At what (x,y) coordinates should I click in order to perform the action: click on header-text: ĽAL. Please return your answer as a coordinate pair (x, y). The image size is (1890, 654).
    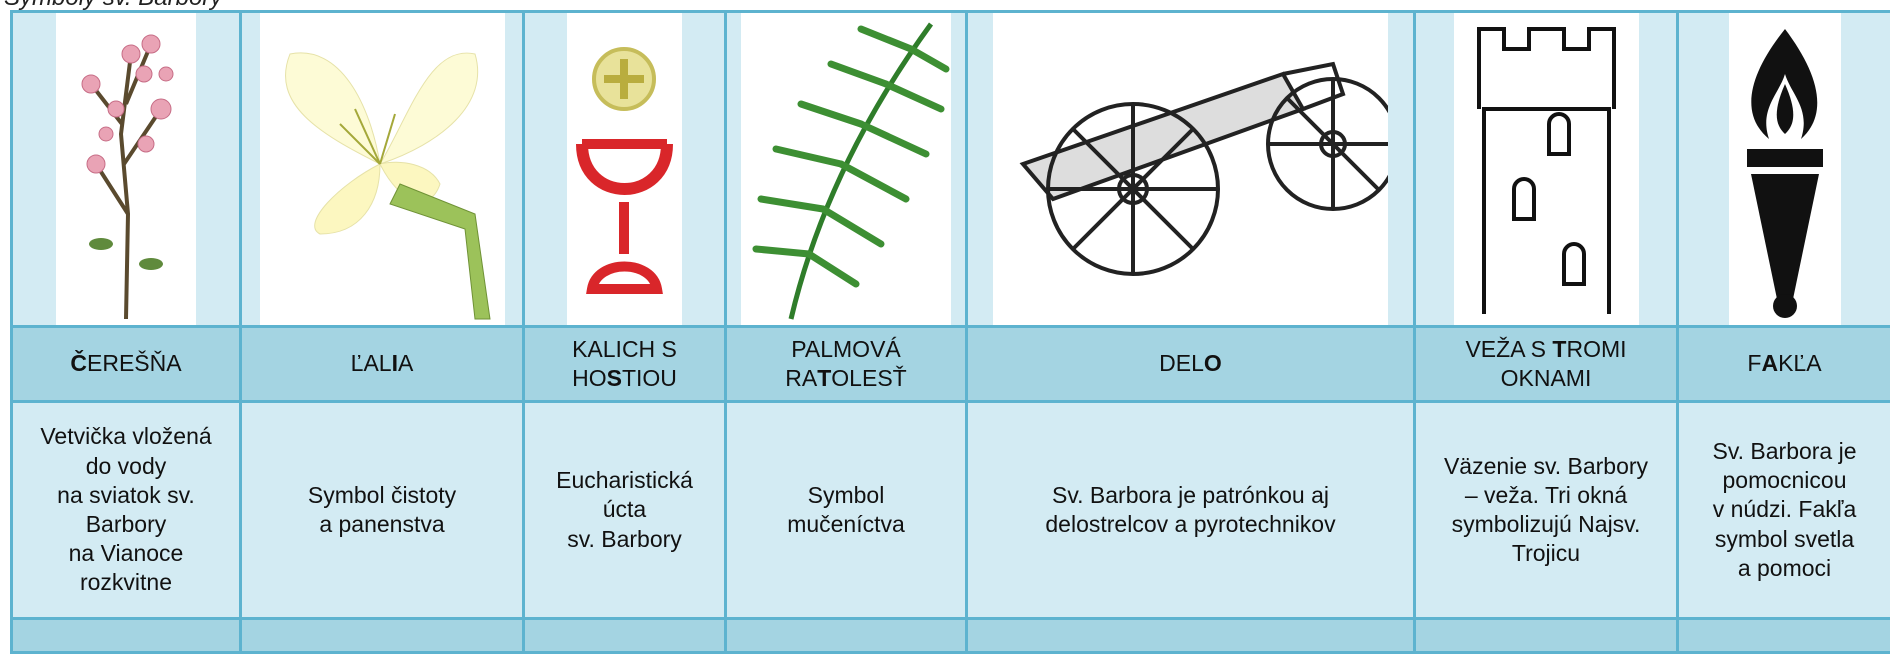
    Looking at the image, I should click on (371, 363).